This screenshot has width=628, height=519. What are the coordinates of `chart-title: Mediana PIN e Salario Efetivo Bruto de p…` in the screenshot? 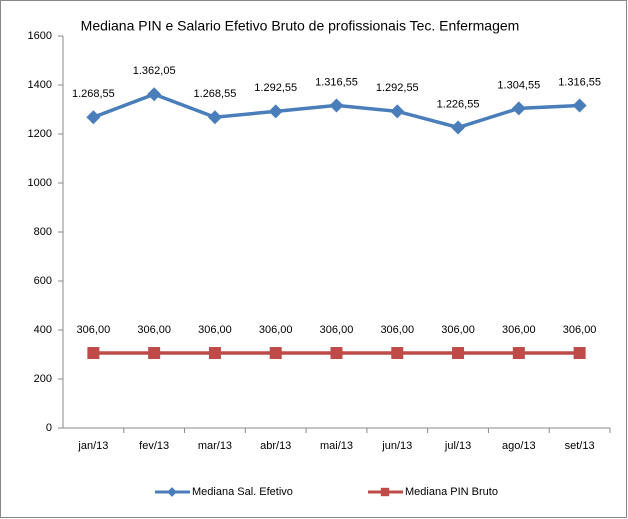 It's located at (300, 26).